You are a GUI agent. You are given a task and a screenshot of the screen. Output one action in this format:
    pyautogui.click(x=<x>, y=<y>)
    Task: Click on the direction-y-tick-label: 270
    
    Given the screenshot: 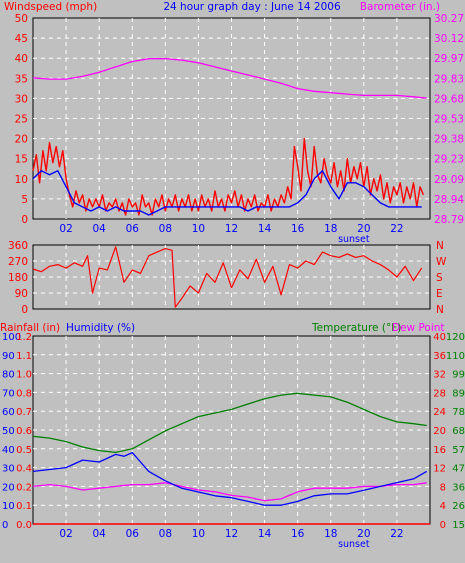 What is the action you would take?
    pyautogui.click(x=18, y=262)
    